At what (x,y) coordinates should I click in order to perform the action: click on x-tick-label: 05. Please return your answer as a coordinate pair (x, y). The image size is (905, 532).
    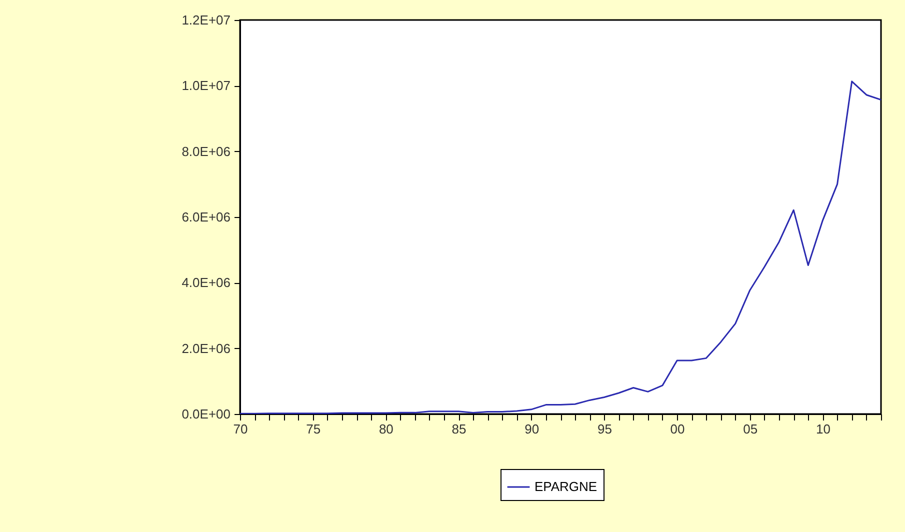
    Looking at the image, I should click on (750, 429).